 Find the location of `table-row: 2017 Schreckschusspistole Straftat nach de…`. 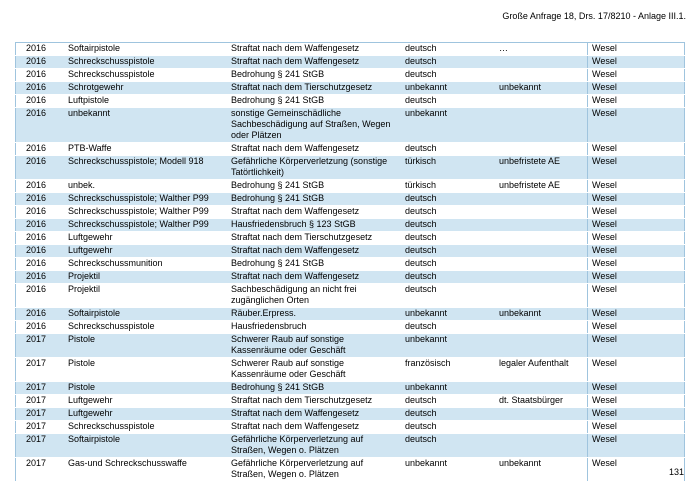

table-row: 2017 Schreckschusspistole Straftat nach de… is located at coordinates (350, 427).